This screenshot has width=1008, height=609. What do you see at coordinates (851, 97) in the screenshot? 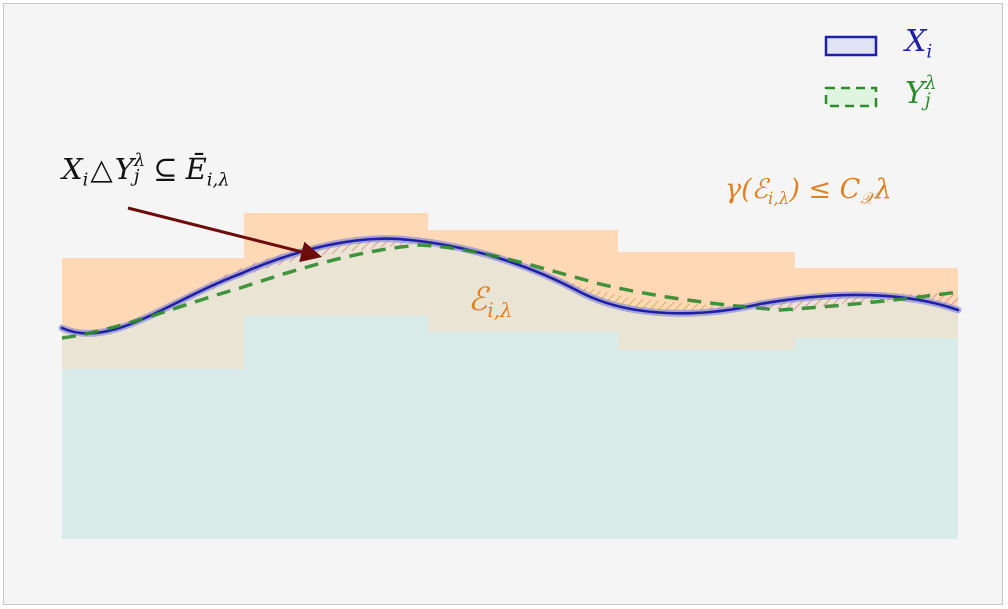
I see `legend-y-swatch` at bounding box center [851, 97].